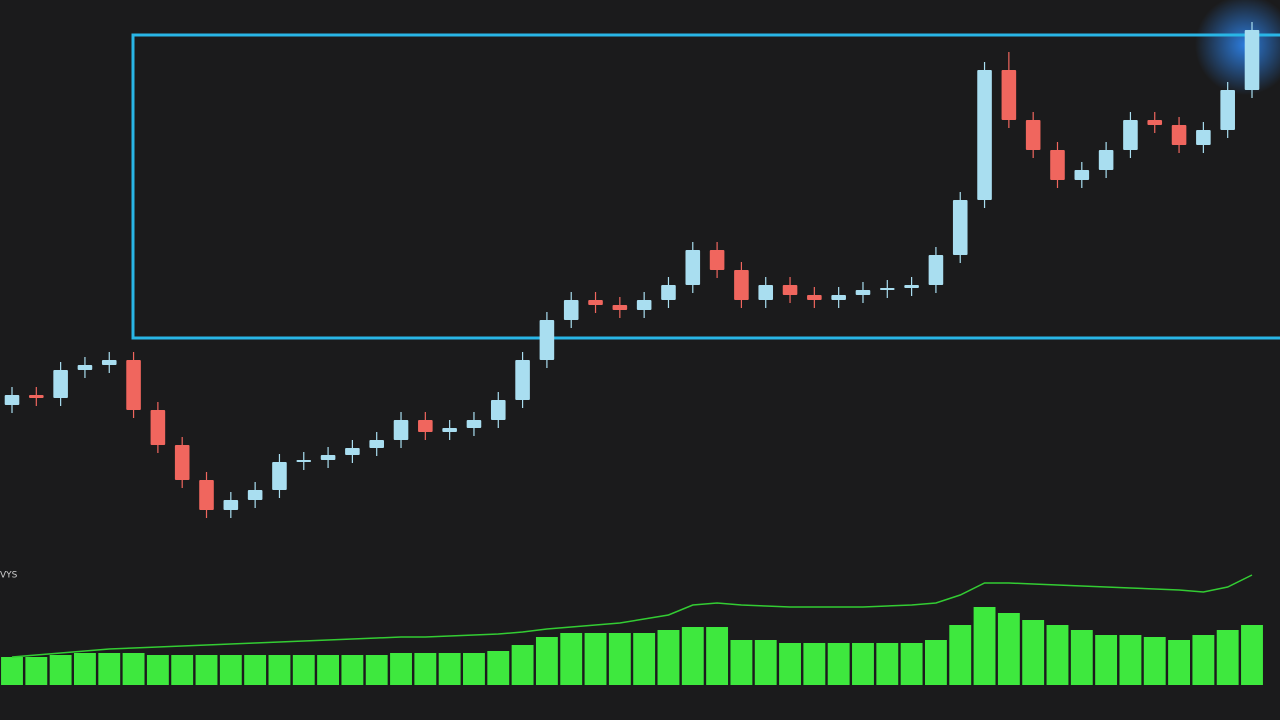 This screenshot has height=720, width=1280. I want to click on average-line, so click(632, 616).